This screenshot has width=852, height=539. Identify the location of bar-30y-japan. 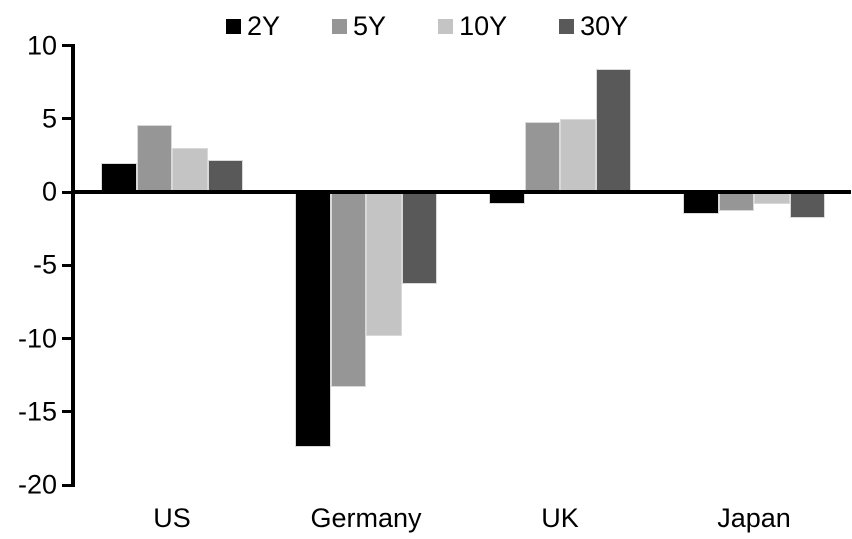
(807, 205).